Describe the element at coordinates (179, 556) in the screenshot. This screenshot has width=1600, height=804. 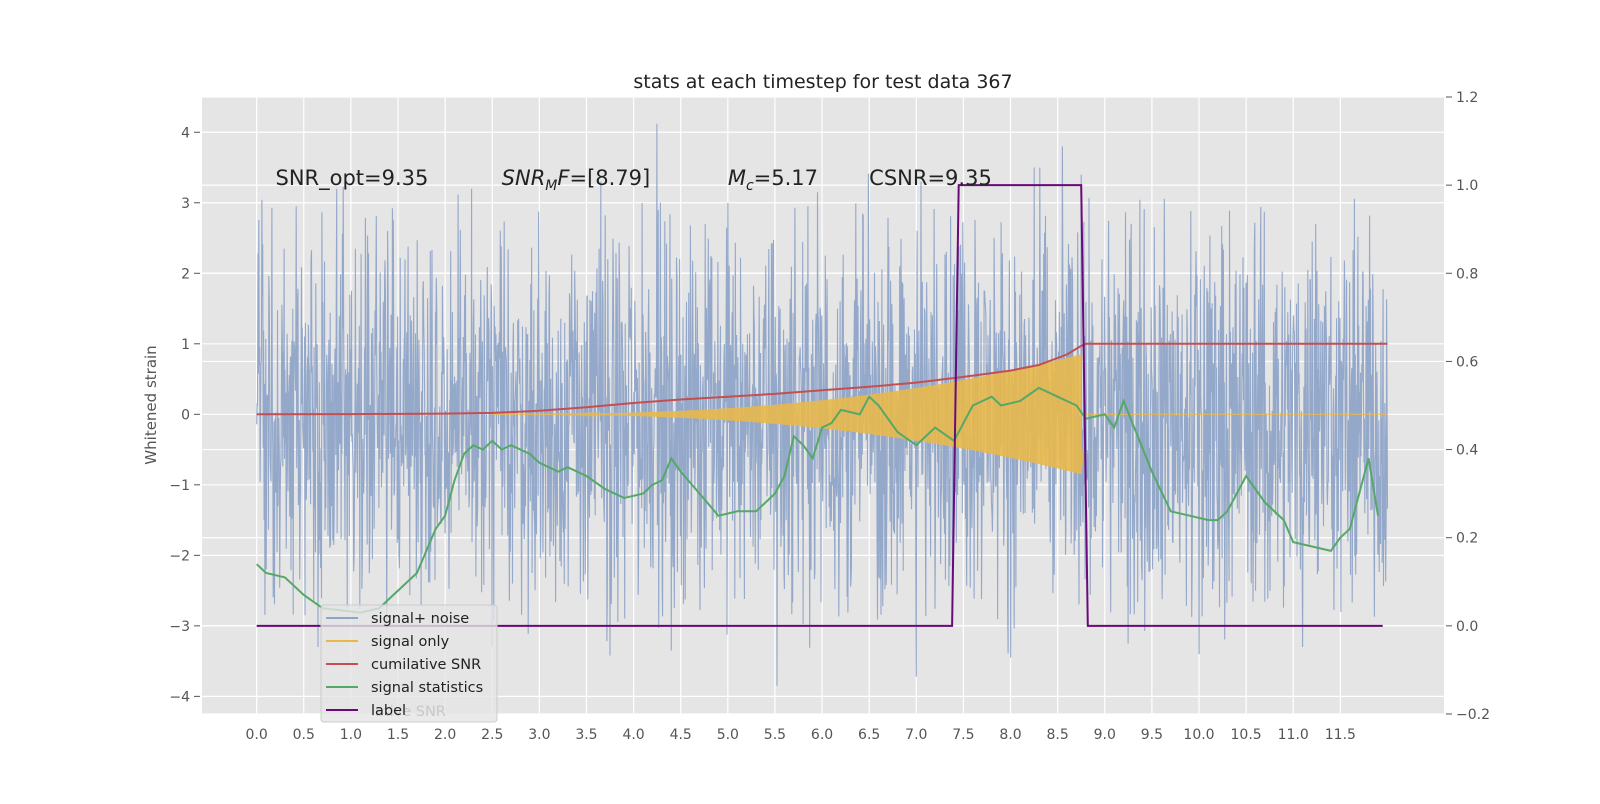
I see `y-tick-label: −2` at that location.